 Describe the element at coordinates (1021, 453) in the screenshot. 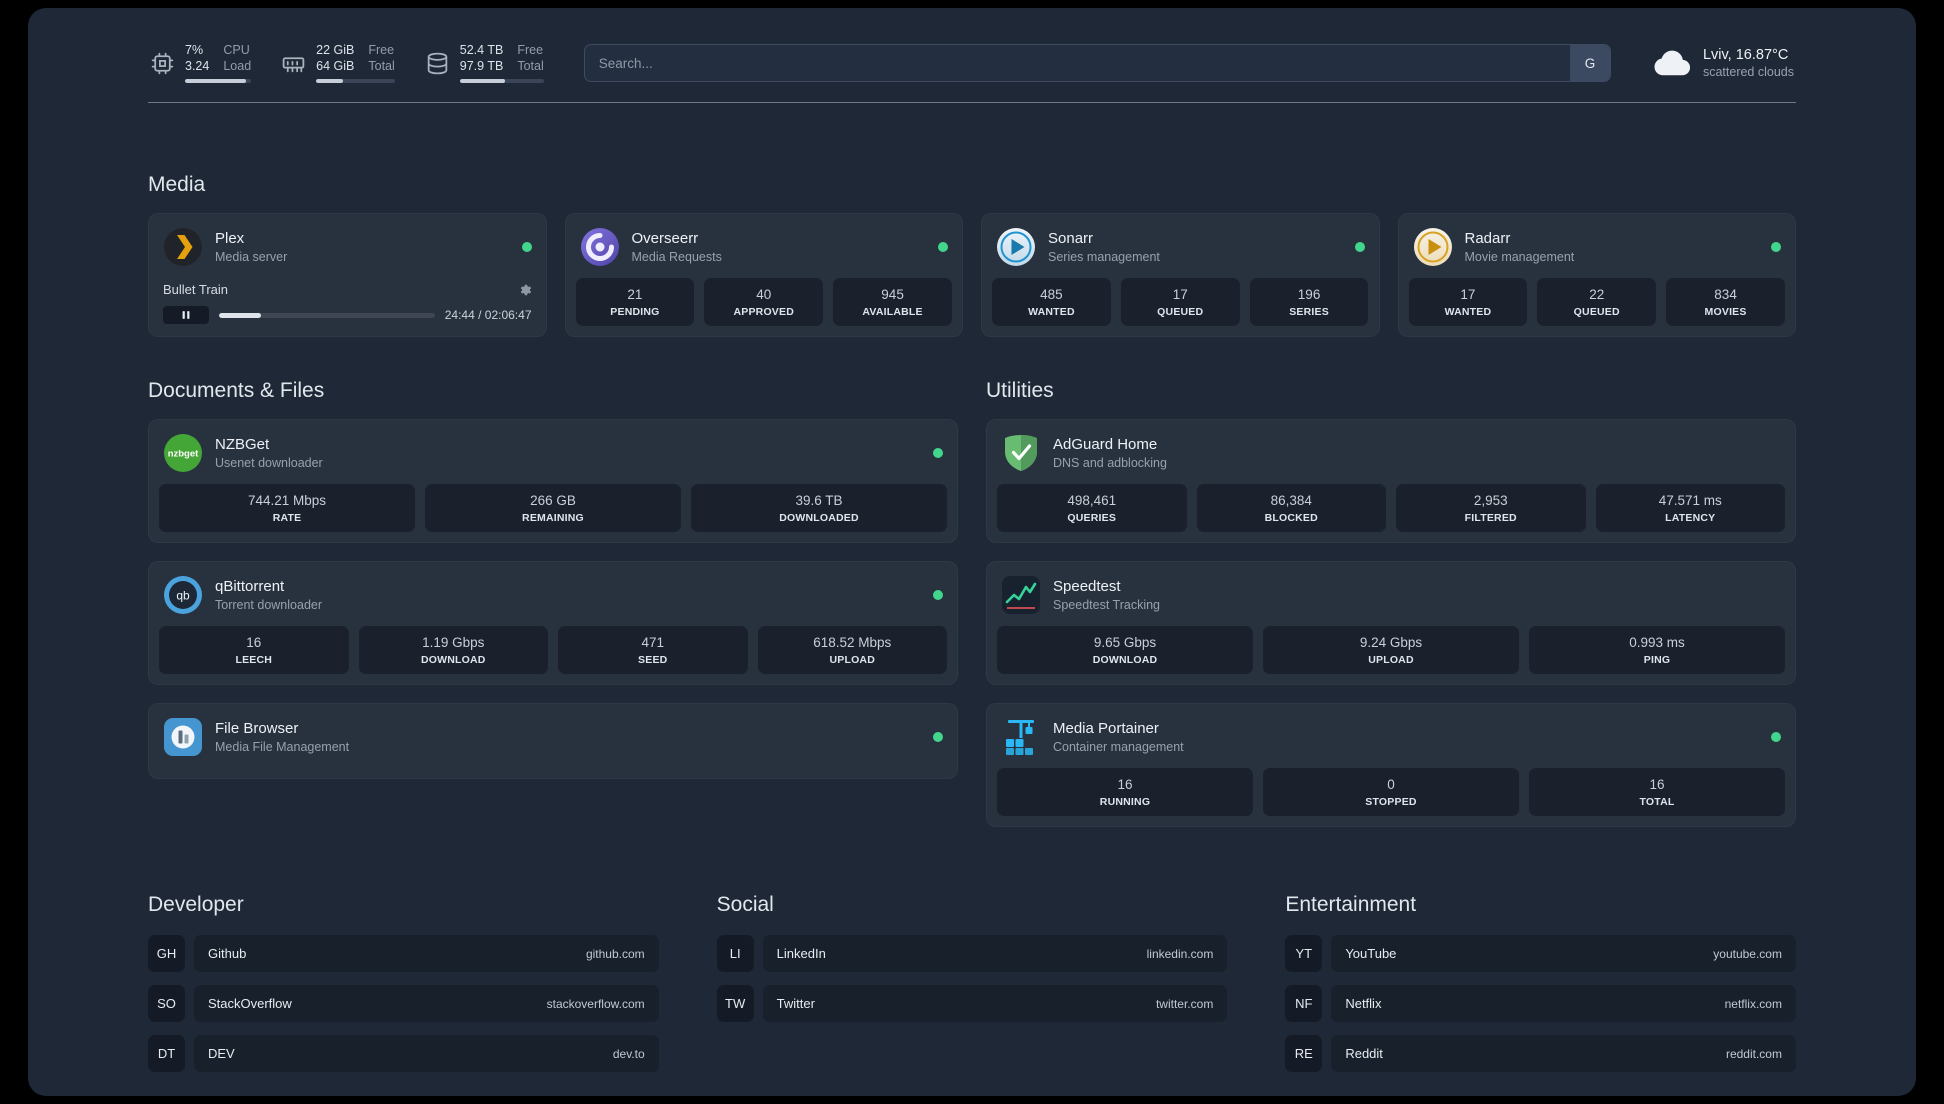

I see `adguard-icon` at that location.